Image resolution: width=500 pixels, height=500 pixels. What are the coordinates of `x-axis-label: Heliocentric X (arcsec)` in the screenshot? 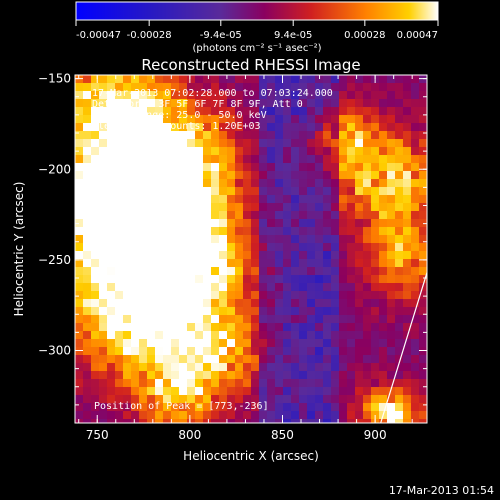 It's located at (251, 456).